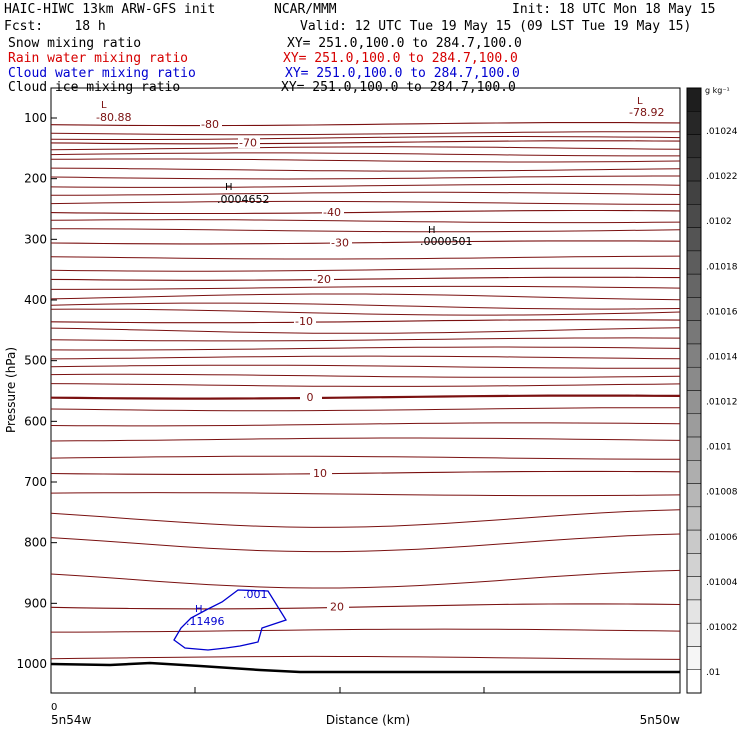 Image resolution: width=740 pixels, height=740 pixels. What do you see at coordinates (365, 142) in the screenshot?
I see `isotherm--70` at bounding box center [365, 142].